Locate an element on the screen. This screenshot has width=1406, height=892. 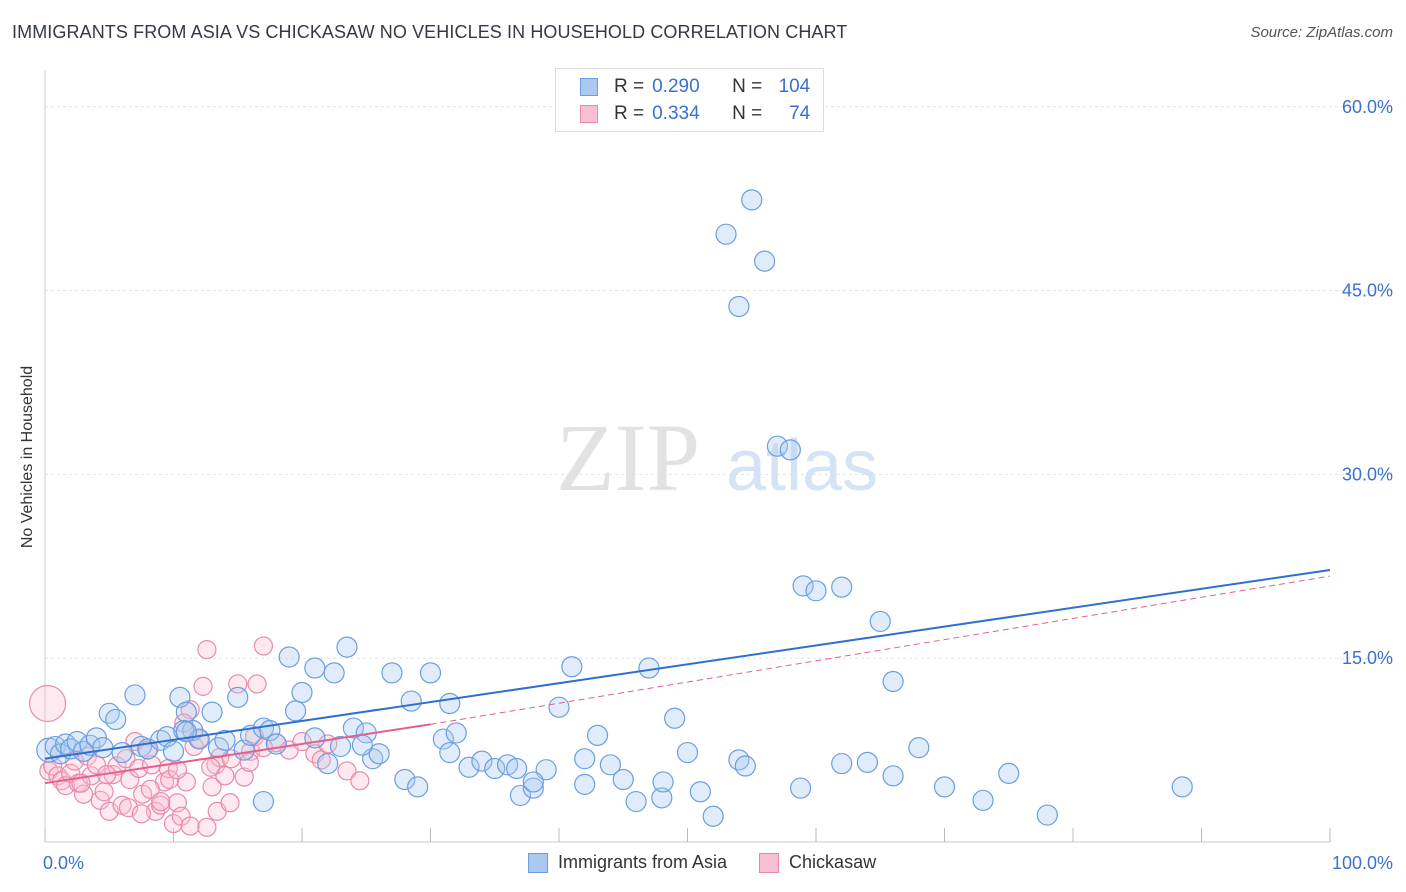
y-tick-label: 15.0% is located at coordinates (1367, 658).